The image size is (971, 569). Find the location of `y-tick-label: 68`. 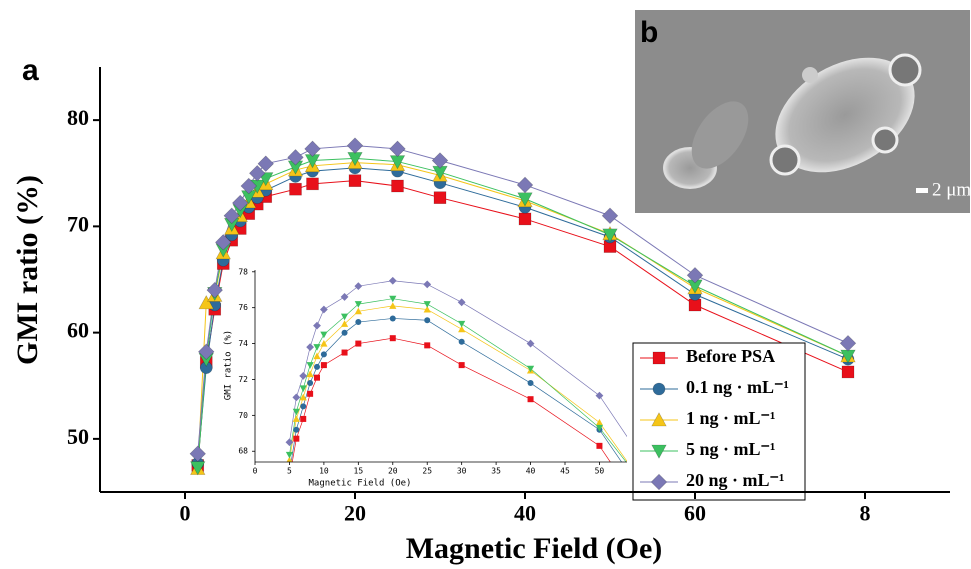

y-tick-label: 68 is located at coordinates (243, 451).